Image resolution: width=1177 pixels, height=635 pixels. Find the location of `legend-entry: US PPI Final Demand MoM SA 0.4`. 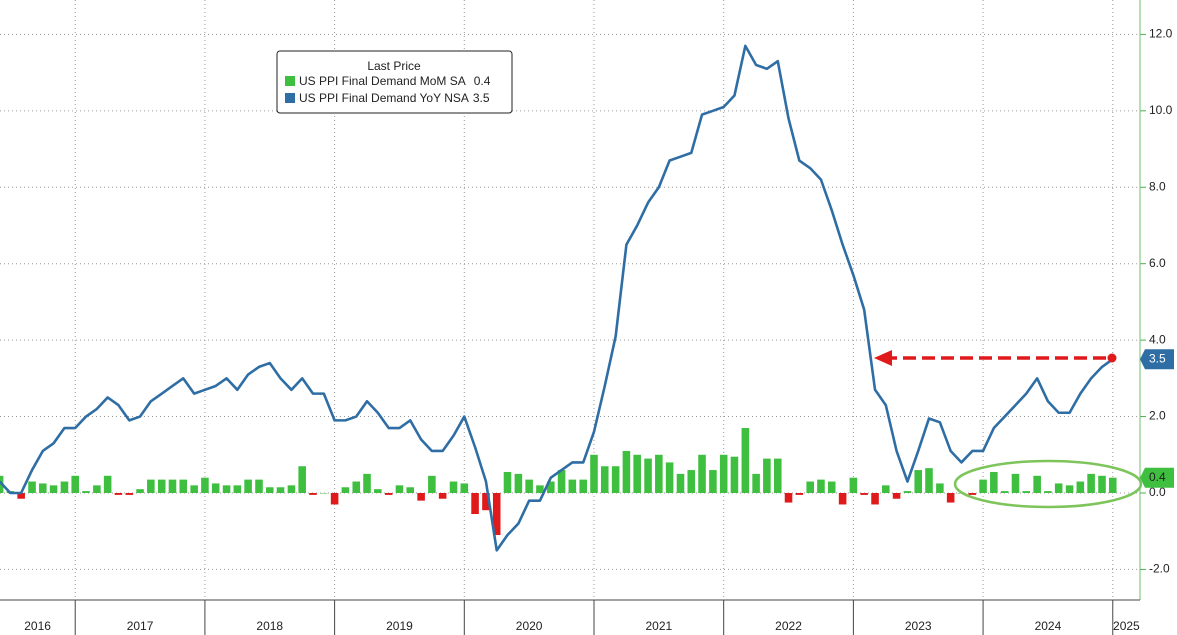

legend-entry: US PPI Final Demand MoM SA 0.4 is located at coordinates (395, 81).